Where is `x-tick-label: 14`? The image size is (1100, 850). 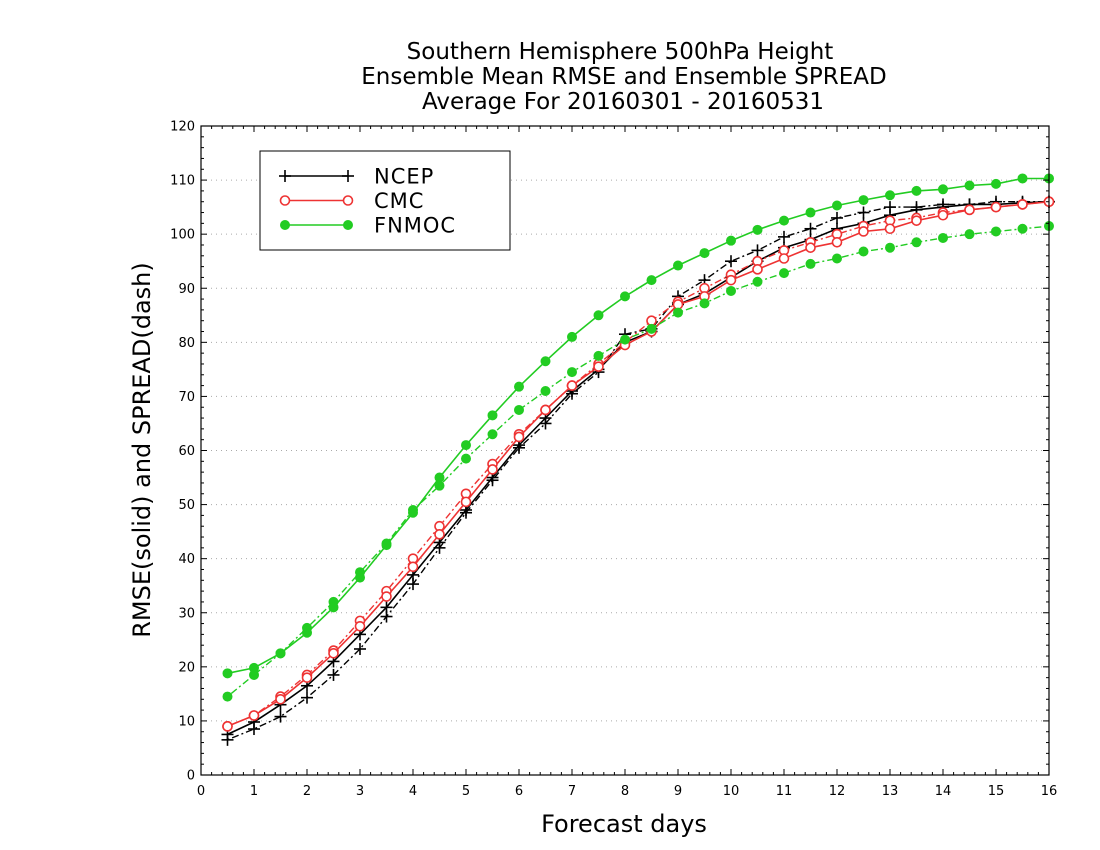
x-tick-label: 14 is located at coordinates (943, 791).